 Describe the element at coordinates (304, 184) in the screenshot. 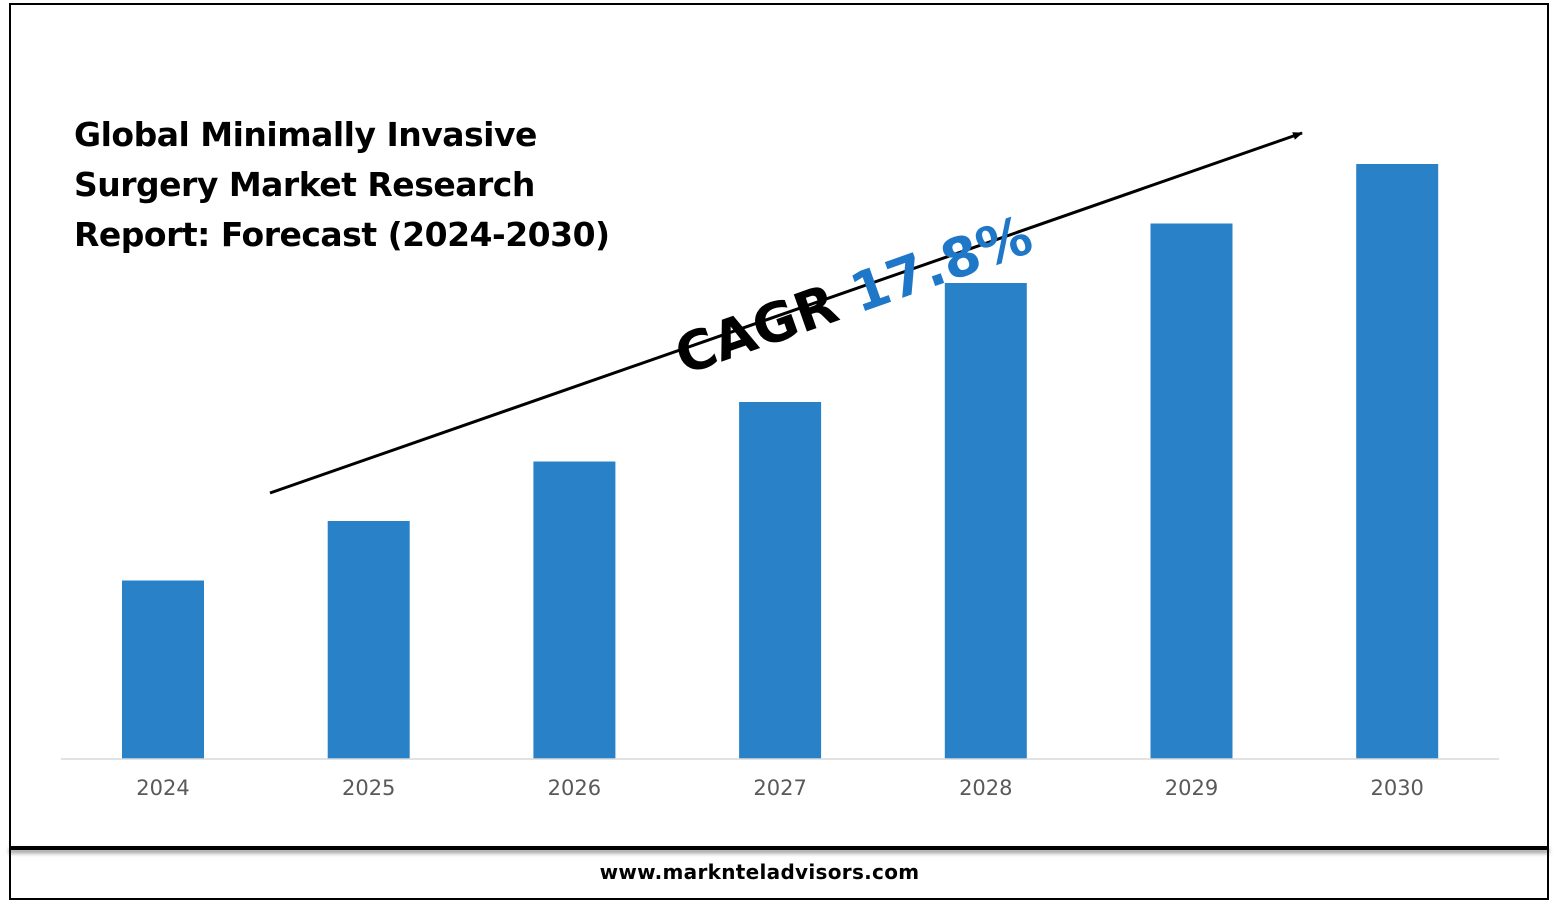

I see `title-line-2: Surgery Market Research` at that location.